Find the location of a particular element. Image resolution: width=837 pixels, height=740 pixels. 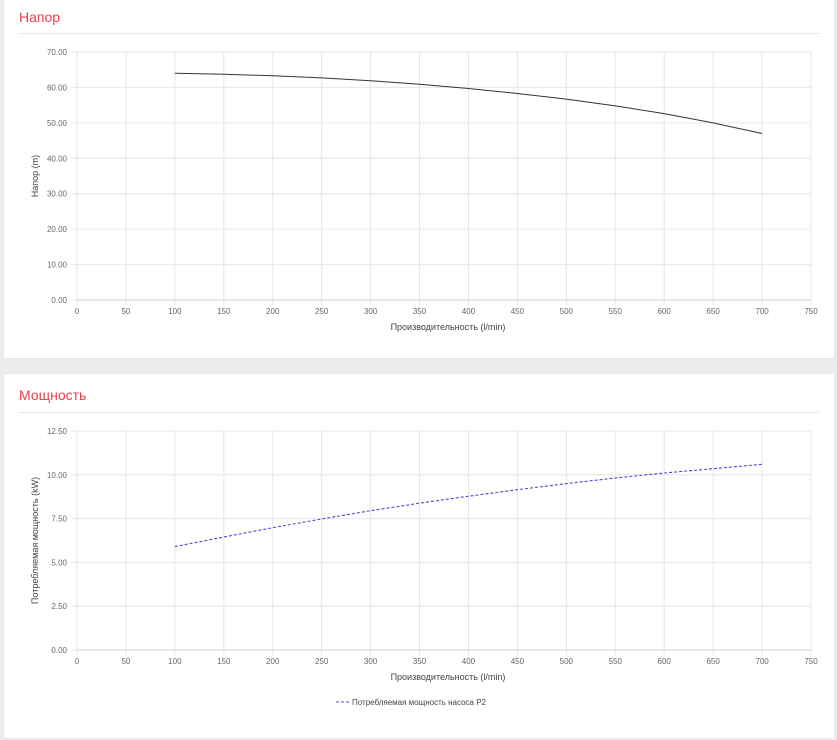

head-x-tick-label: 0 is located at coordinates (77, 311).